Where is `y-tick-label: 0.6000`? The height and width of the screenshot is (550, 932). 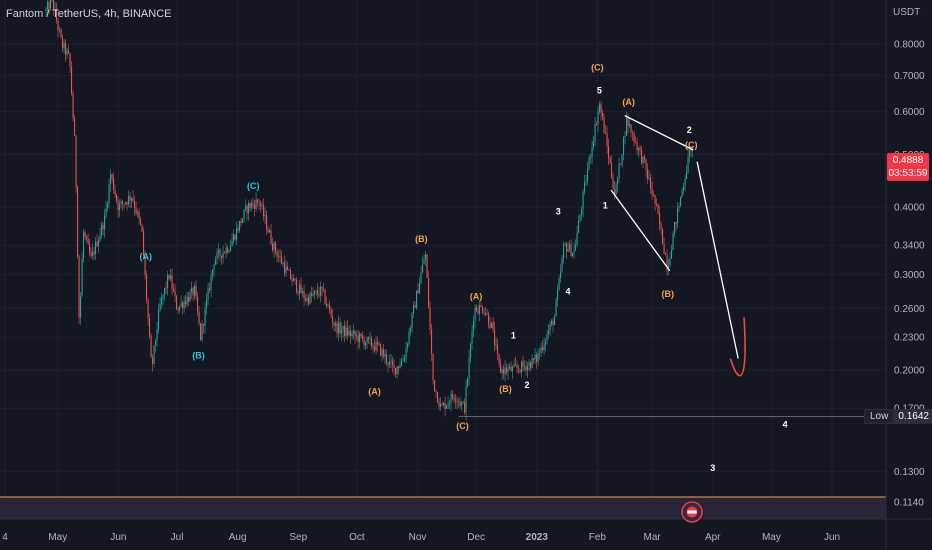 y-tick-label: 0.6000 is located at coordinates (909, 112).